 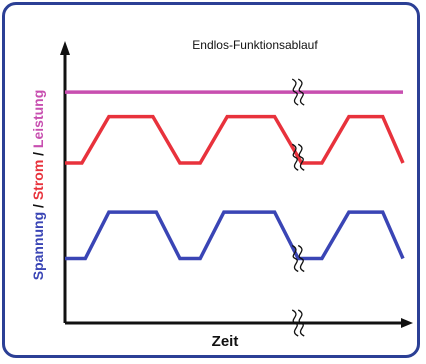 I want to click on y-axis-arrow, so click(x=65, y=48).